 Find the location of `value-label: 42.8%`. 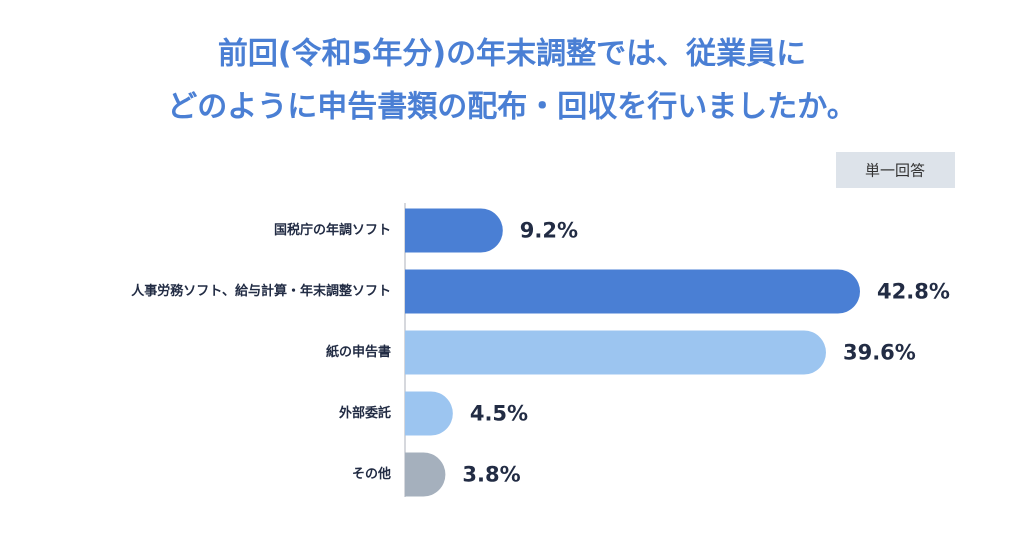

value-label: 42.8% is located at coordinates (913, 292).